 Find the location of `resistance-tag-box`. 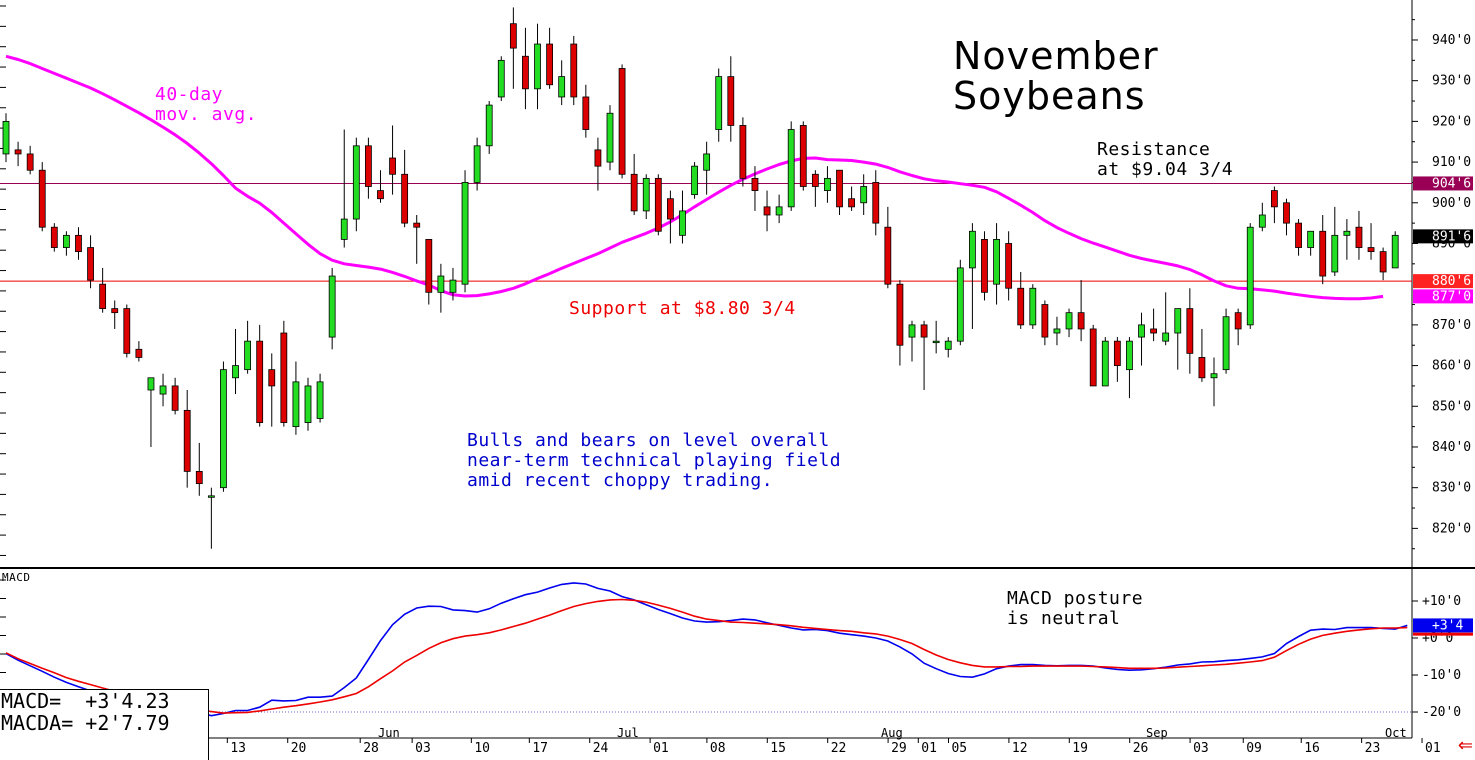

resistance-tag-box is located at coordinates (1443, 183).